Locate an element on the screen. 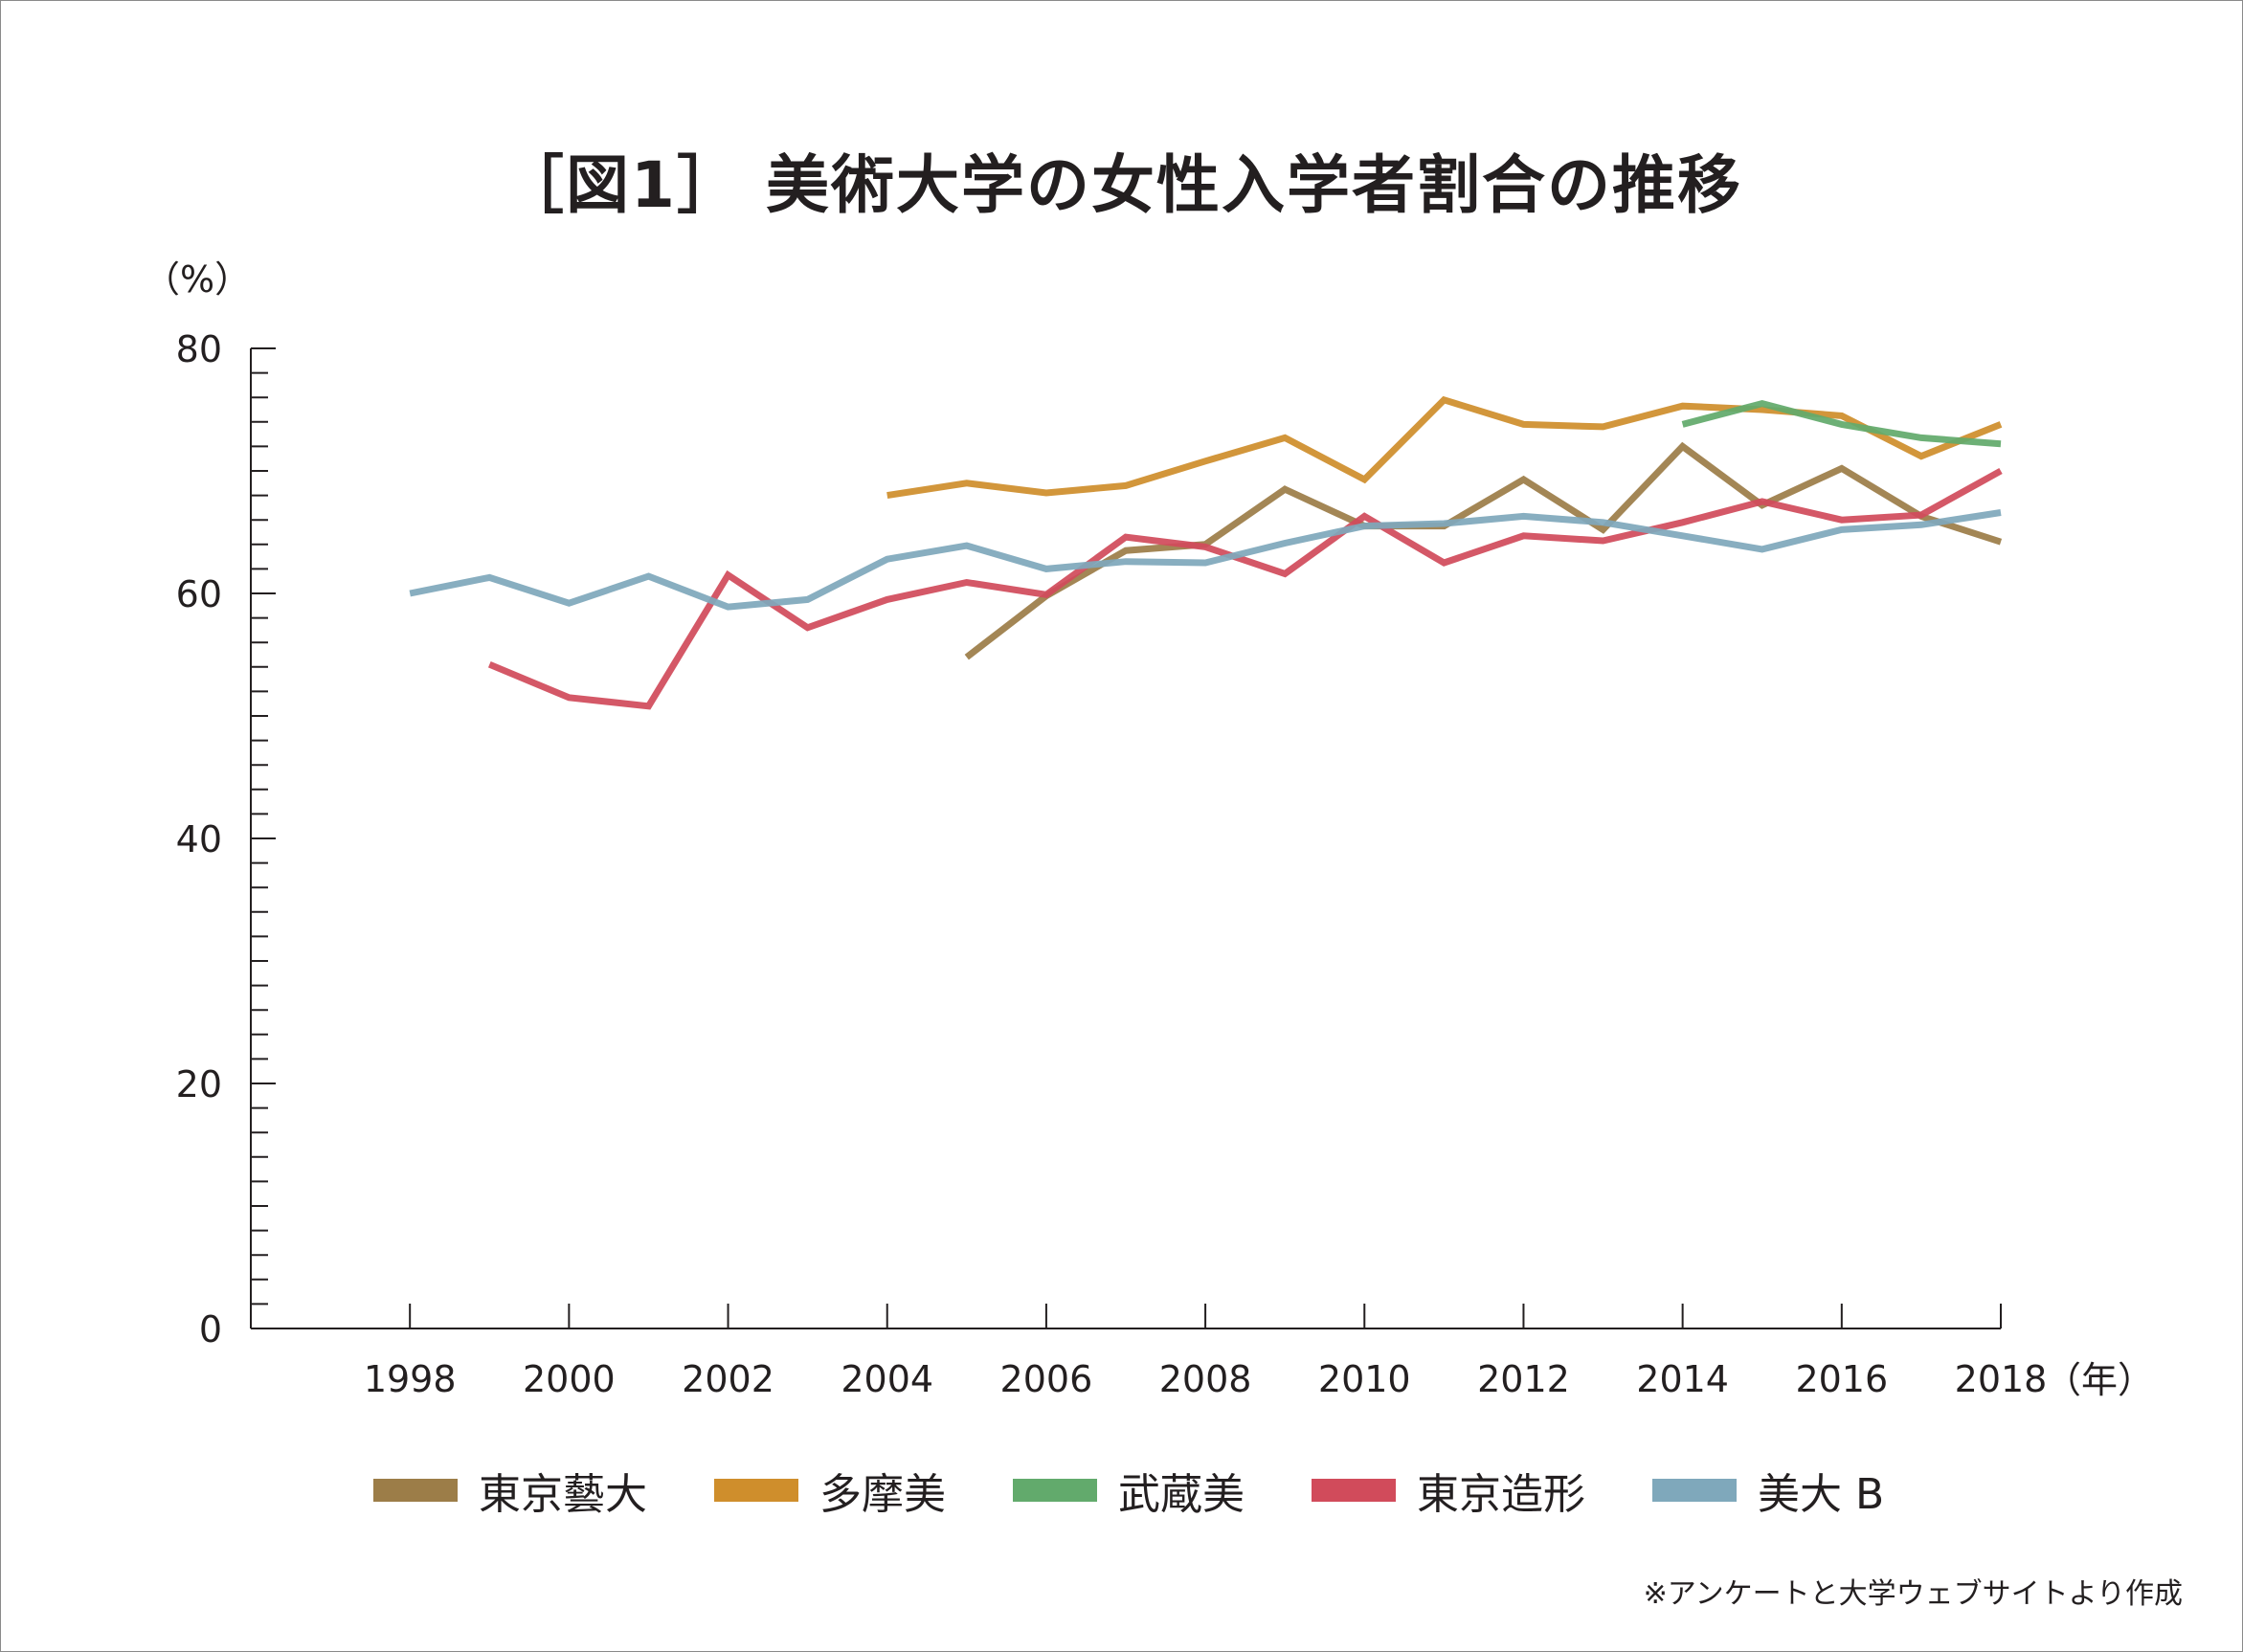  legend: 東京藝大 多摩美 武蔵美 東京造形 美大 B is located at coordinates (1162, 1490).